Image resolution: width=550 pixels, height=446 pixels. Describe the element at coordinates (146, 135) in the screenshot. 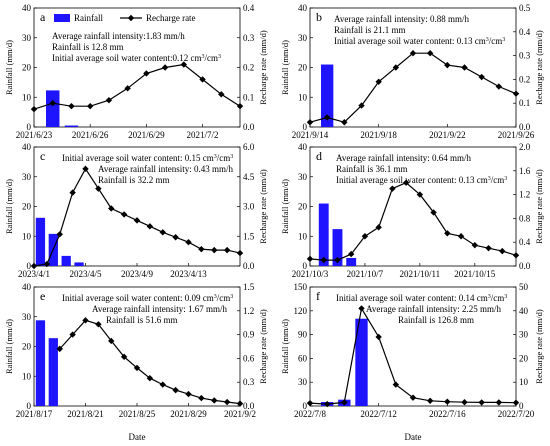

I see `x-tick-label: 2021/6/29` at that location.